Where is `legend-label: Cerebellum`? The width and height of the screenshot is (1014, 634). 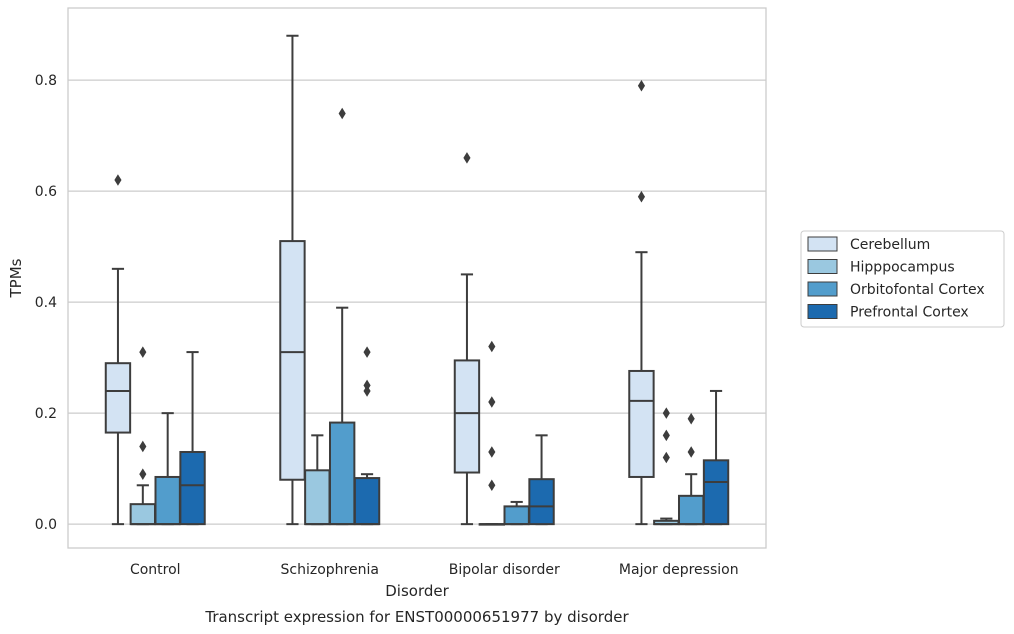 legend-label: Cerebellum is located at coordinates (890, 245).